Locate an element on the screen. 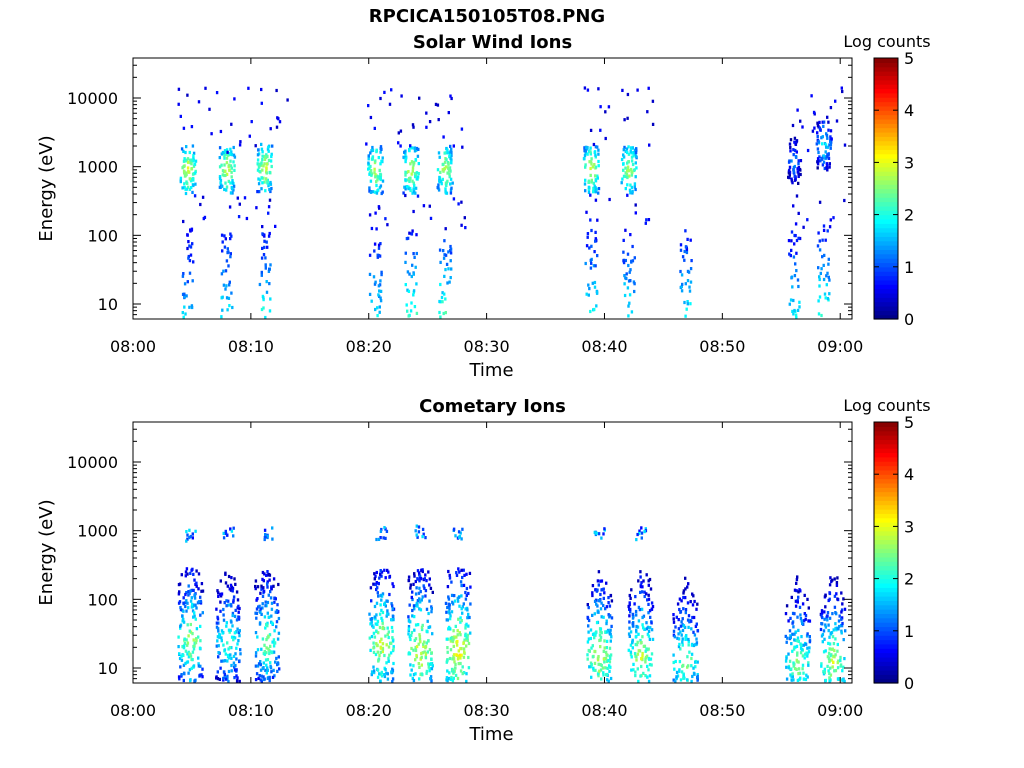 This screenshot has height=768, width=1024. colorbar-label: Log counts is located at coordinates (886, 41).